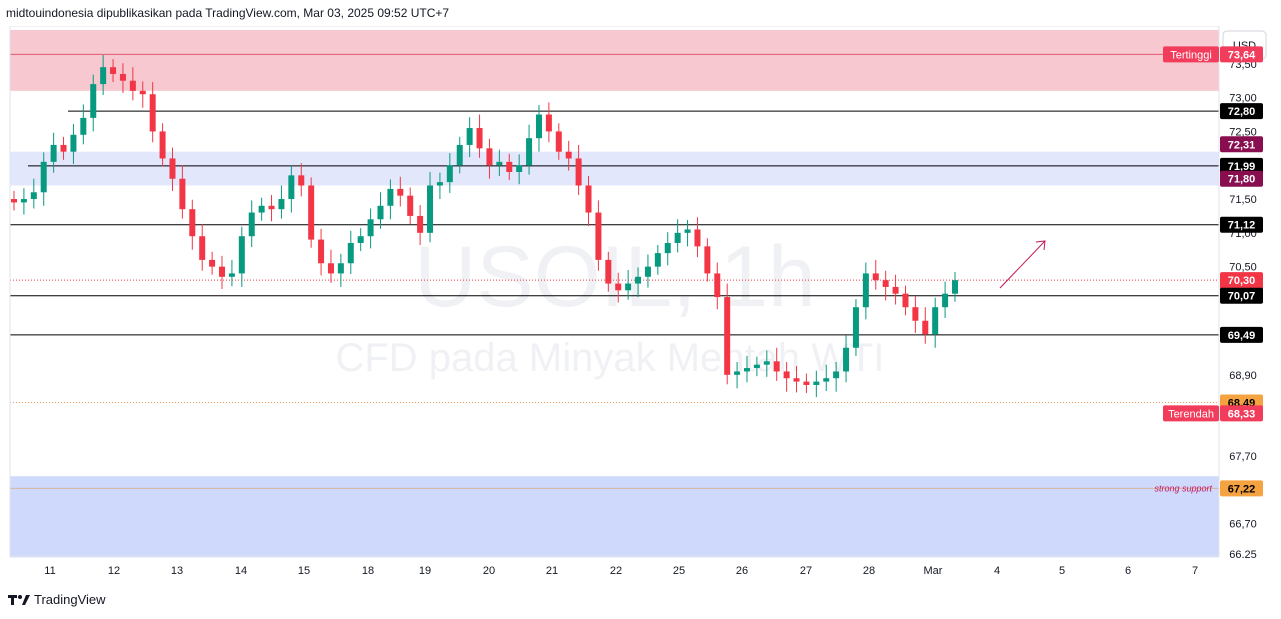 This screenshot has width=1281, height=619. What do you see at coordinates (1022, 264) in the screenshot?
I see `trend-arrow` at bounding box center [1022, 264].